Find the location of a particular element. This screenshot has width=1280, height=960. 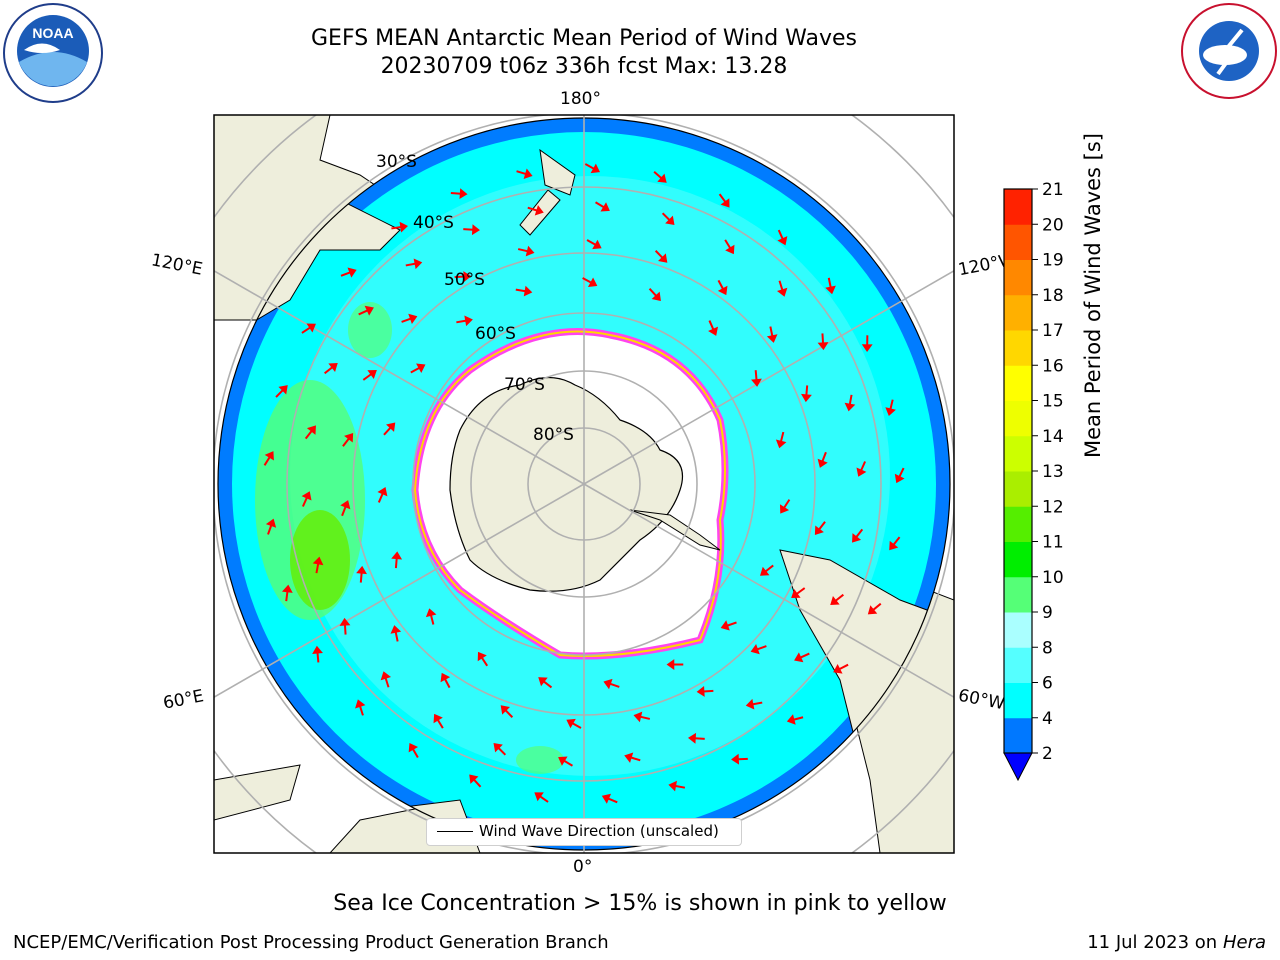

colorbar-tick-label: 17 is located at coordinates (1053, 331).